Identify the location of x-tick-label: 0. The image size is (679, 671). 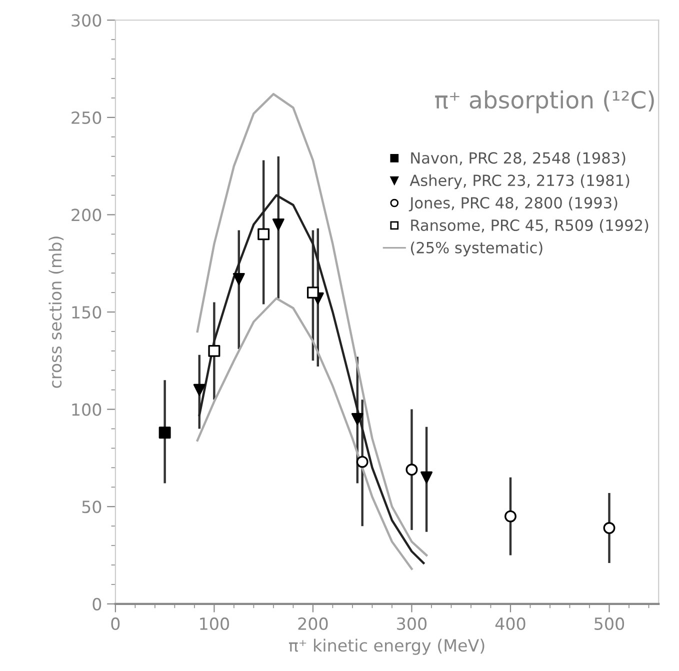
(115, 623).